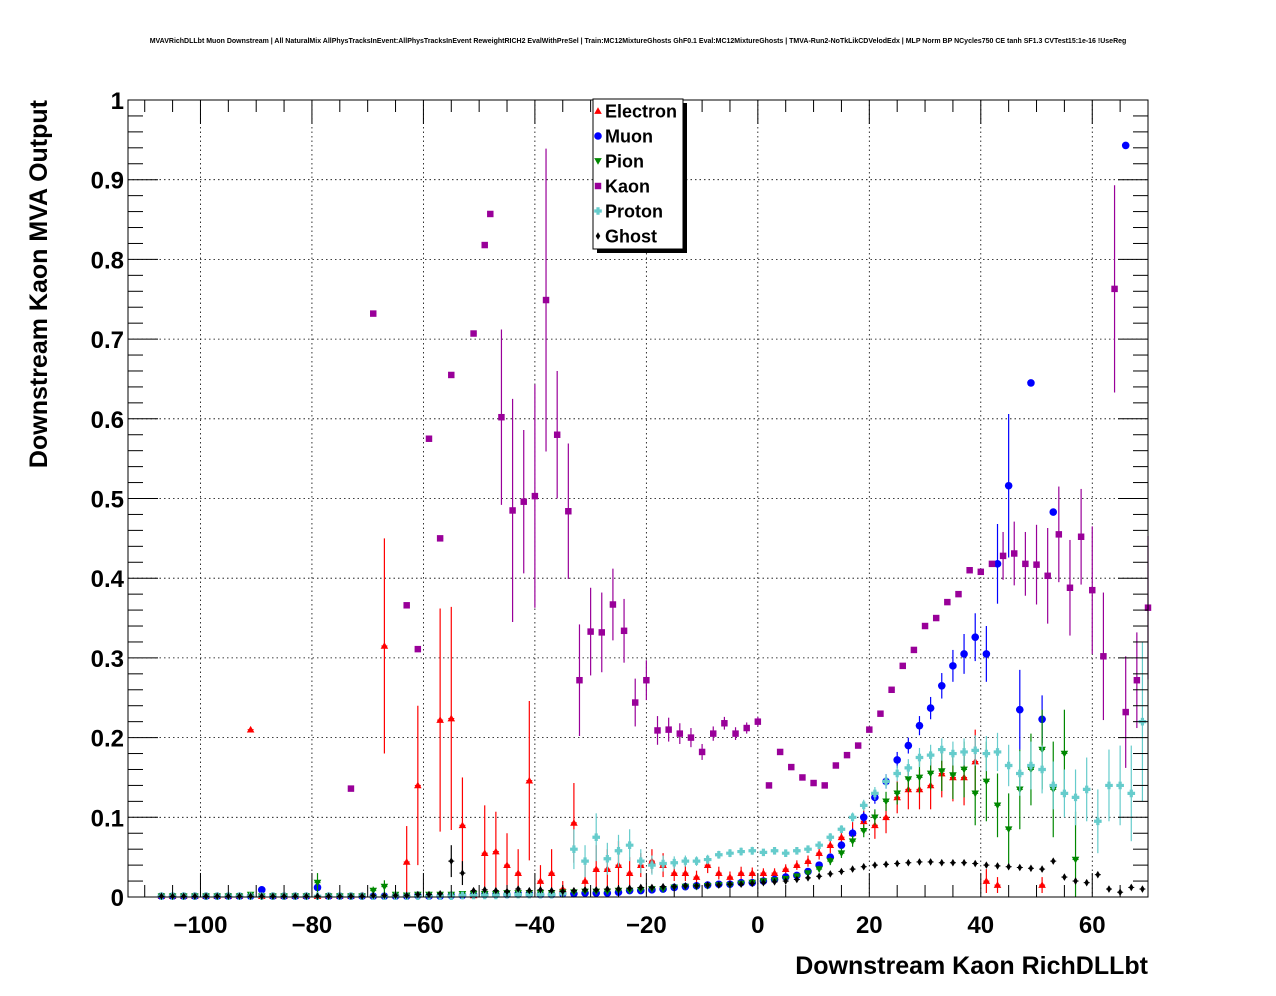 The width and height of the screenshot is (1276, 996). Describe the element at coordinates (423, 925) in the screenshot. I see `x-tick-label: −60` at that location.